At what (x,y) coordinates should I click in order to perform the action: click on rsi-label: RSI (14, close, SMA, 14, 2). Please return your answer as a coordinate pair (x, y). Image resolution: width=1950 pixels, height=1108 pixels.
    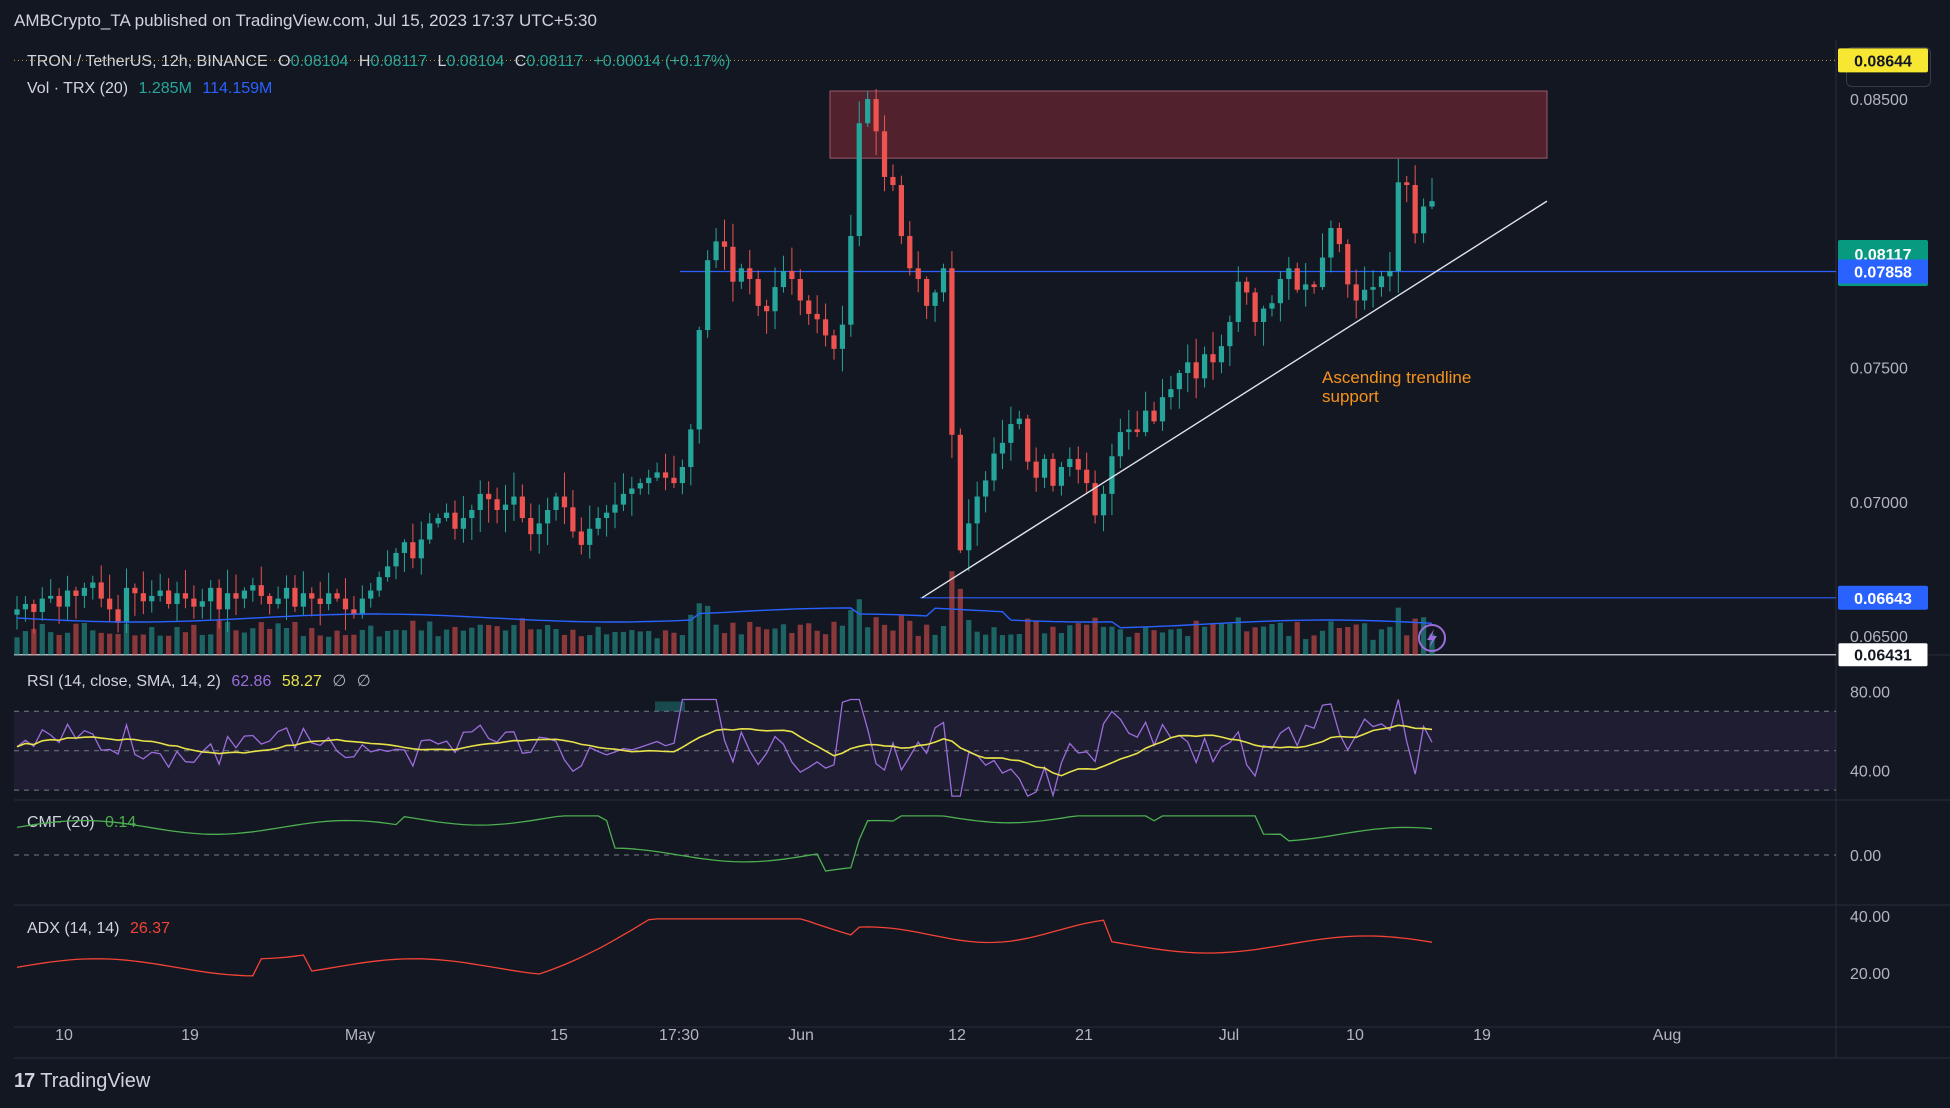
    Looking at the image, I should click on (124, 681).